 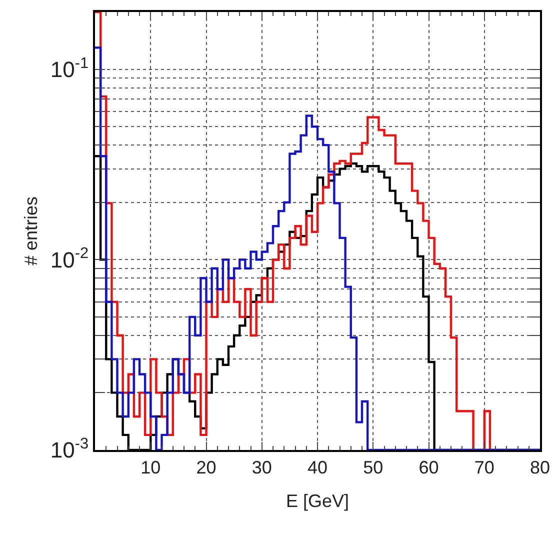 What do you see at coordinates (150, 468) in the screenshot?
I see `x-tick-label: 10` at bounding box center [150, 468].